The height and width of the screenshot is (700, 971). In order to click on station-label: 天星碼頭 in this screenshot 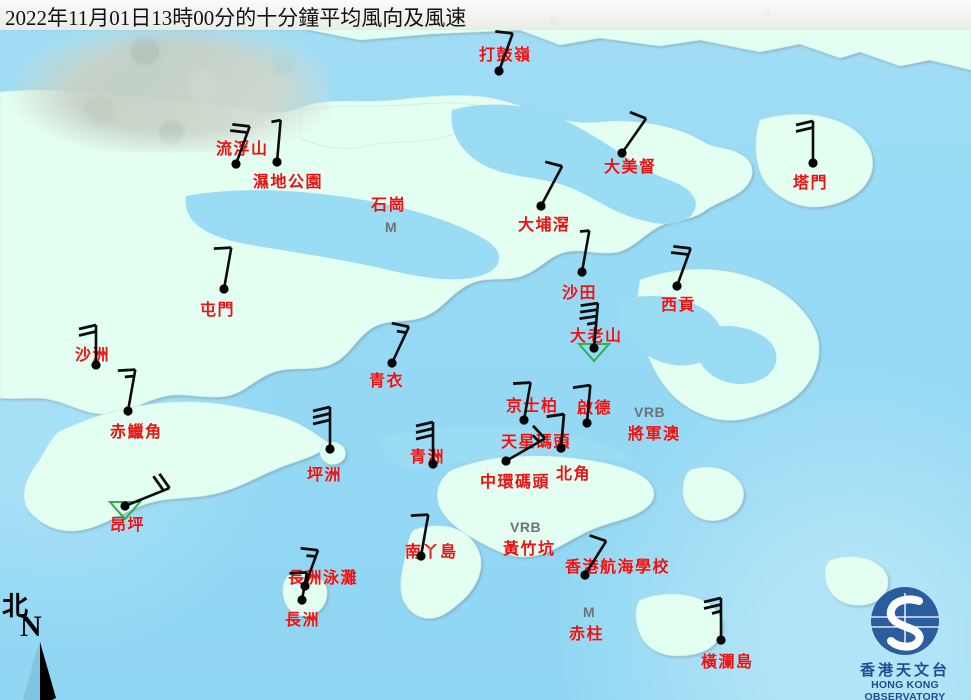, I will do `click(536, 443)`.